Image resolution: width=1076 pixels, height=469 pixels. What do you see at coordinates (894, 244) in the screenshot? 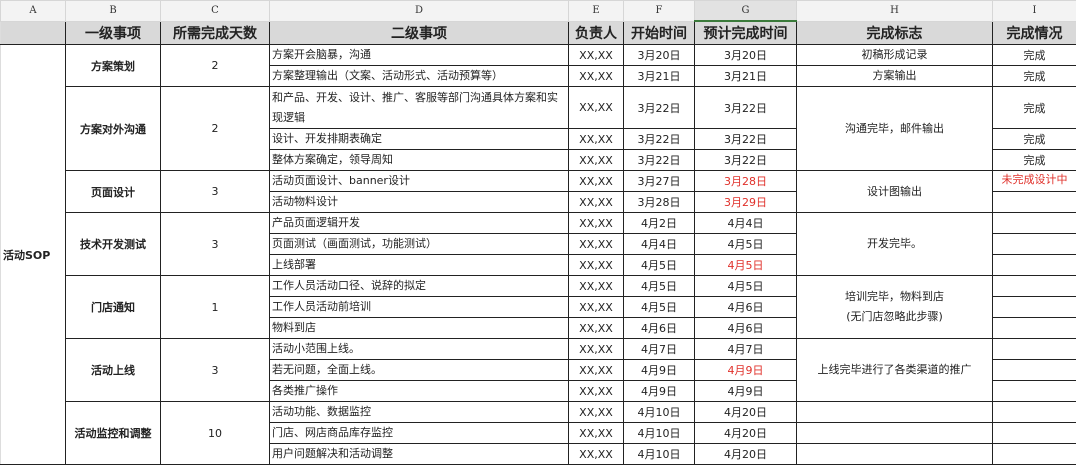
I see `completion-mark-cell: 开发完毕。` at bounding box center [894, 244].